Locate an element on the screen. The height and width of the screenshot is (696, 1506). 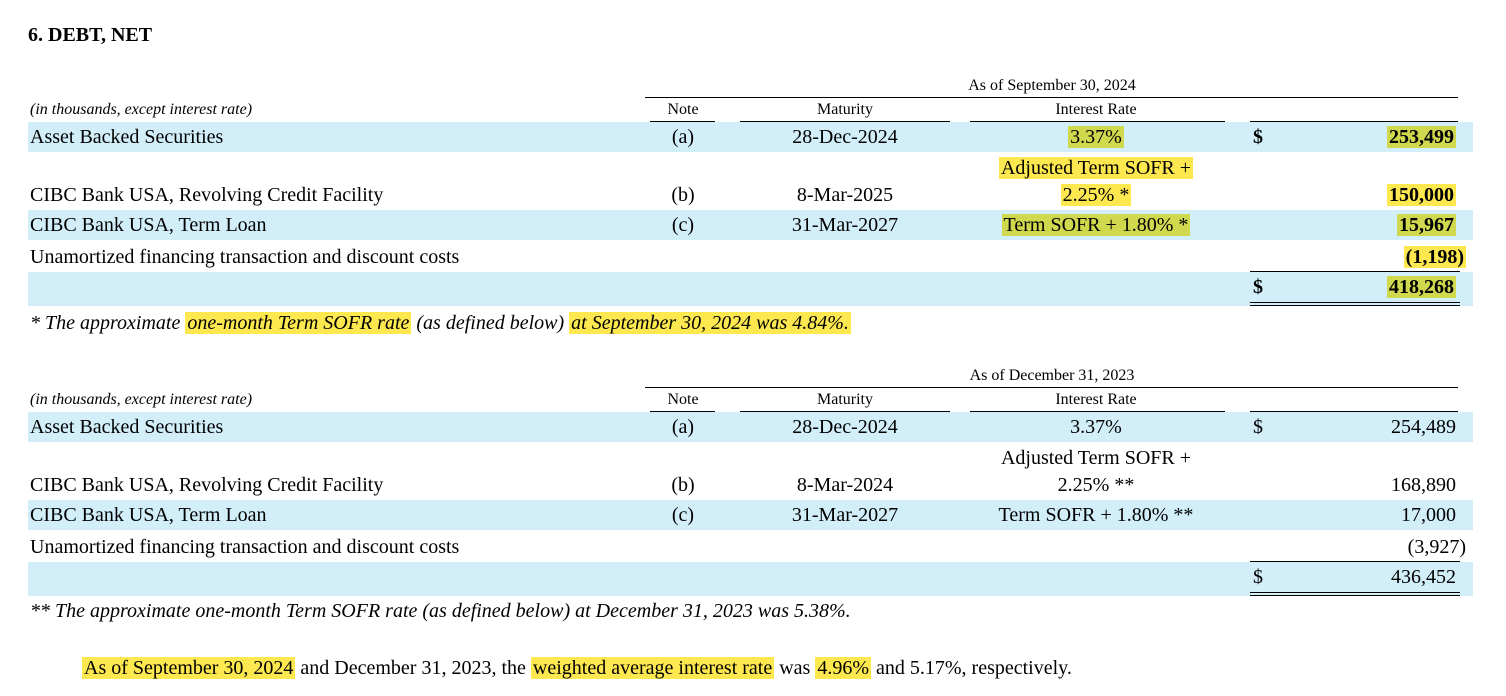
maturity-cell: 28-Dec-2024 is located at coordinates (845, 427).